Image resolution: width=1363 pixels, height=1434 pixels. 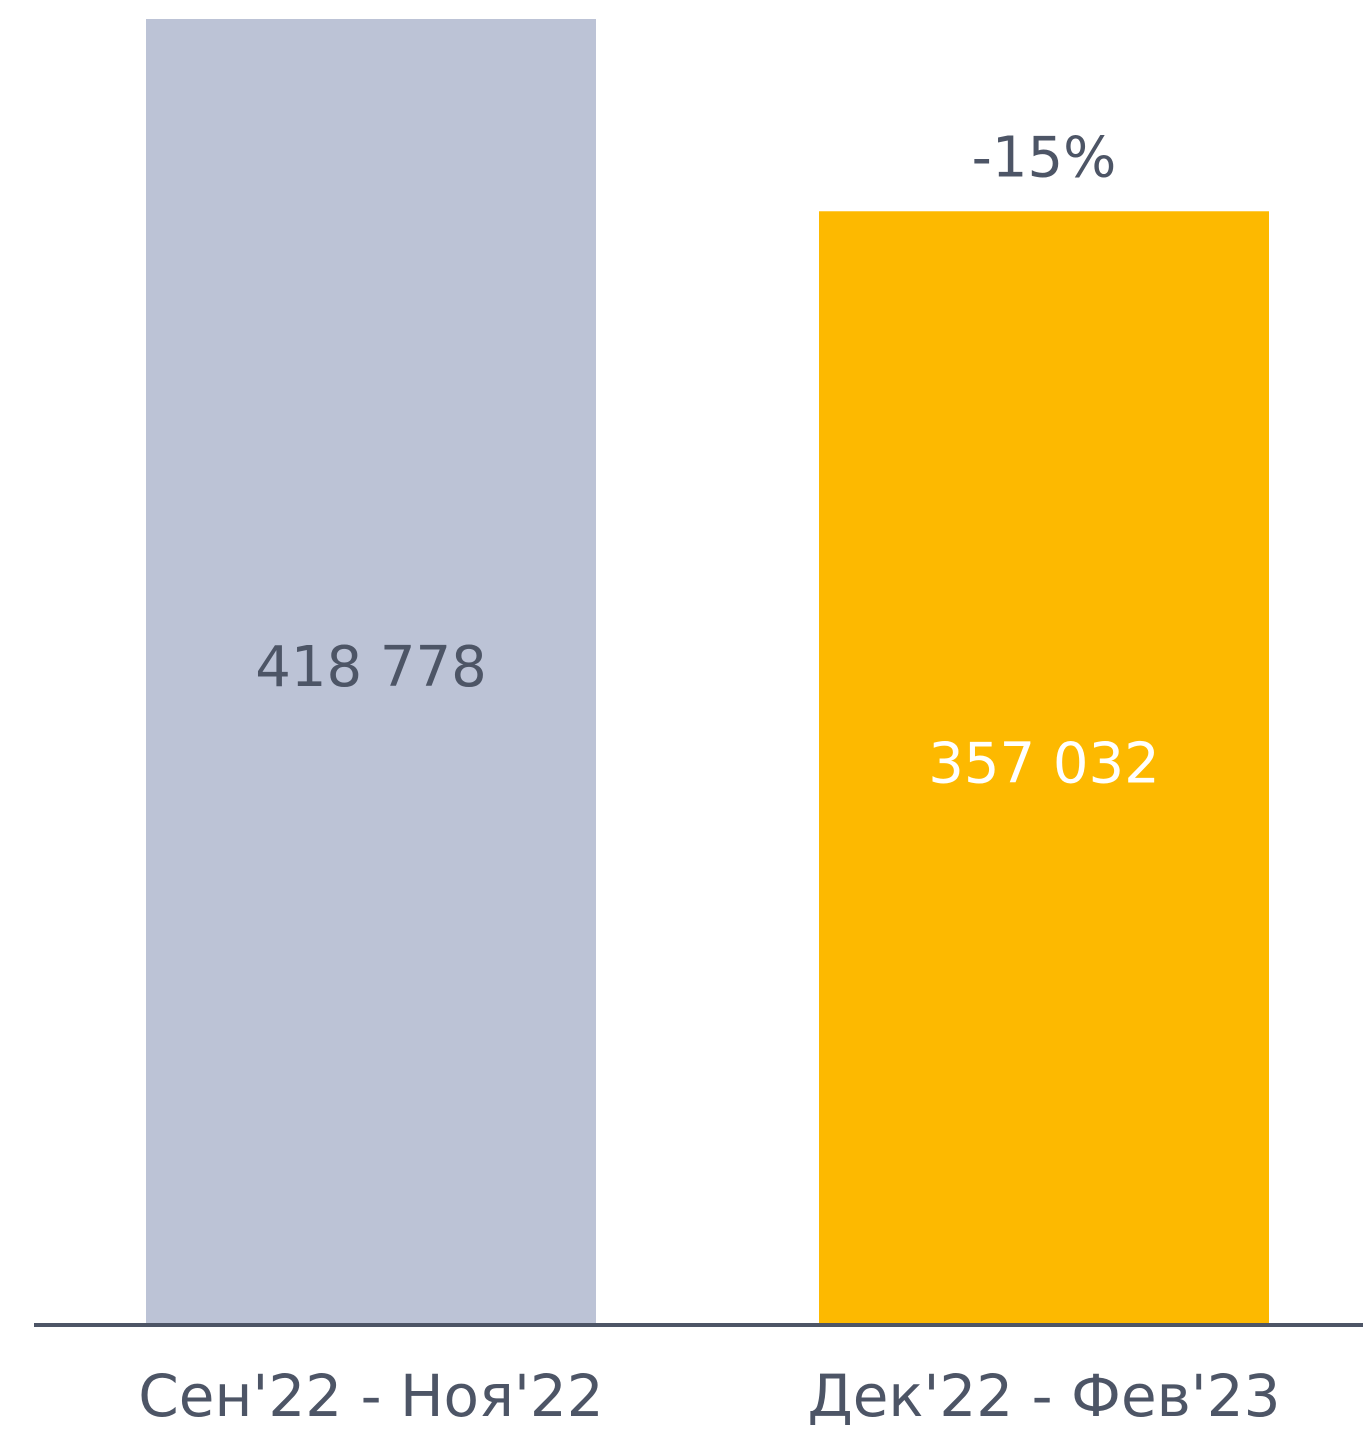 What do you see at coordinates (1044, 763) in the screenshot?
I see `value-label: 357 032` at bounding box center [1044, 763].